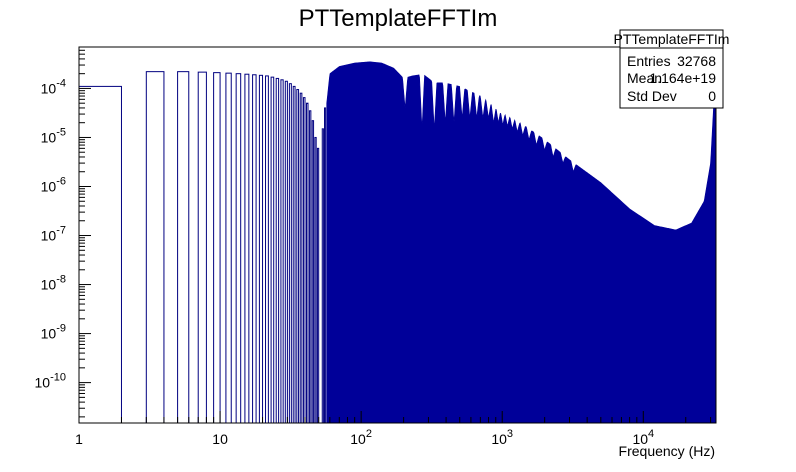 The height and width of the screenshot is (472, 796). What do you see at coordinates (682, 78) in the screenshot?
I see `stats-mean-value: 1.164e+19` at bounding box center [682, 78].